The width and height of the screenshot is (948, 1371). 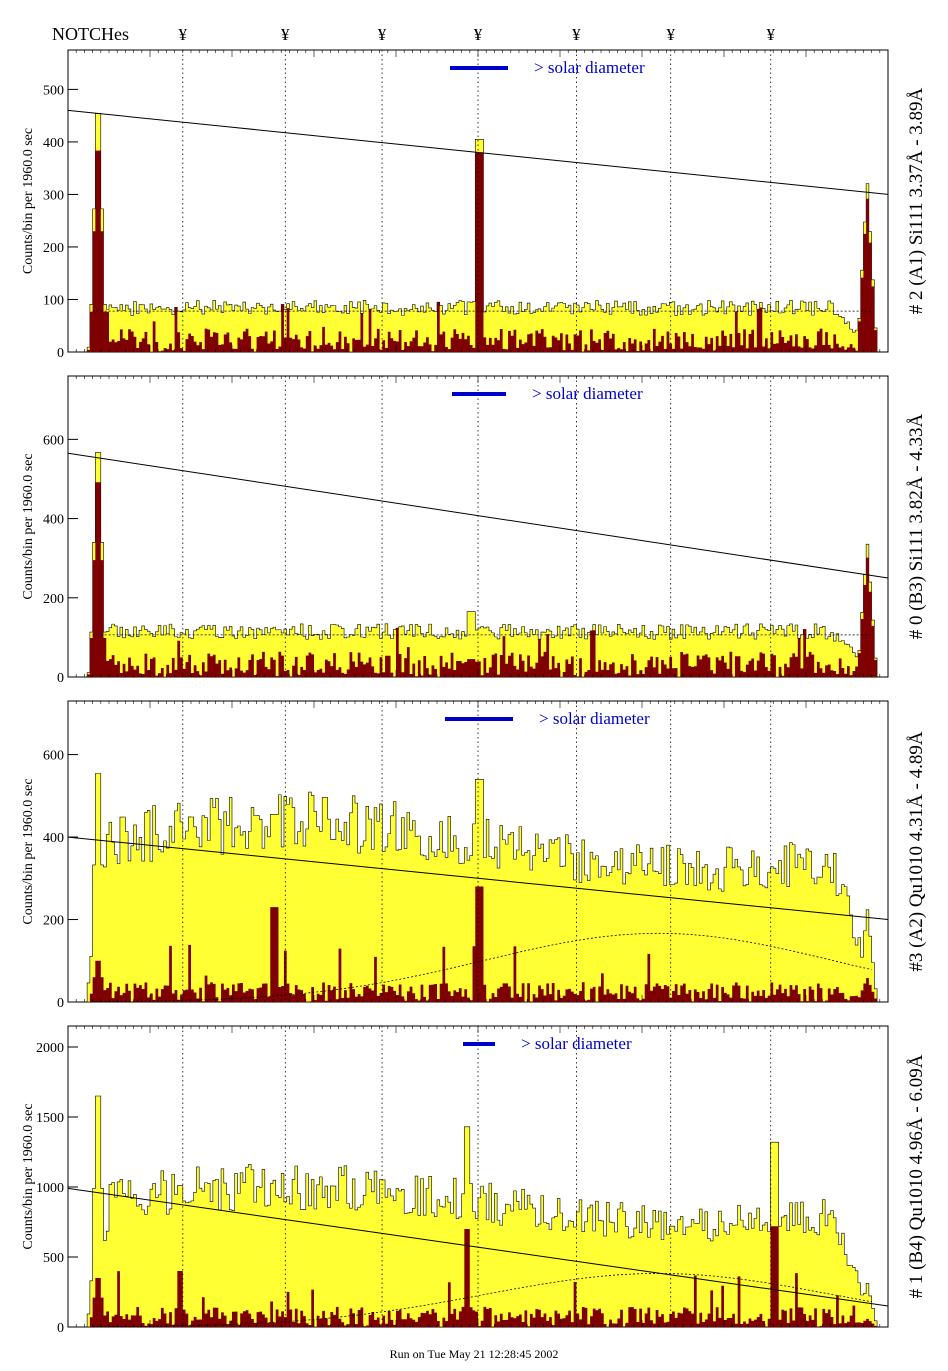 What do you see at coordinates (916, 1176) in the screenshot?
I see `panel-label: # 1 (B4) Qu1010 4.96Å - 6.09Å` at bounding box center [916, 1176].